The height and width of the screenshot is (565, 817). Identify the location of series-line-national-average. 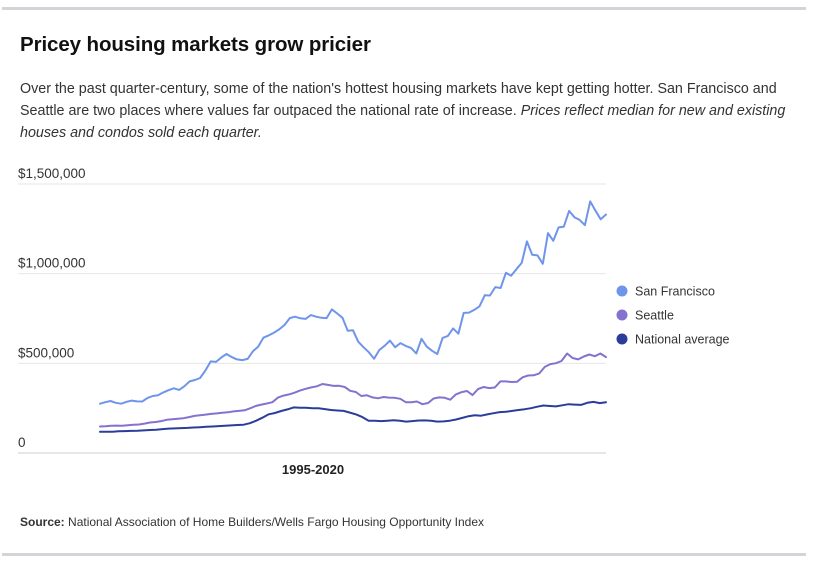
(353, 416).